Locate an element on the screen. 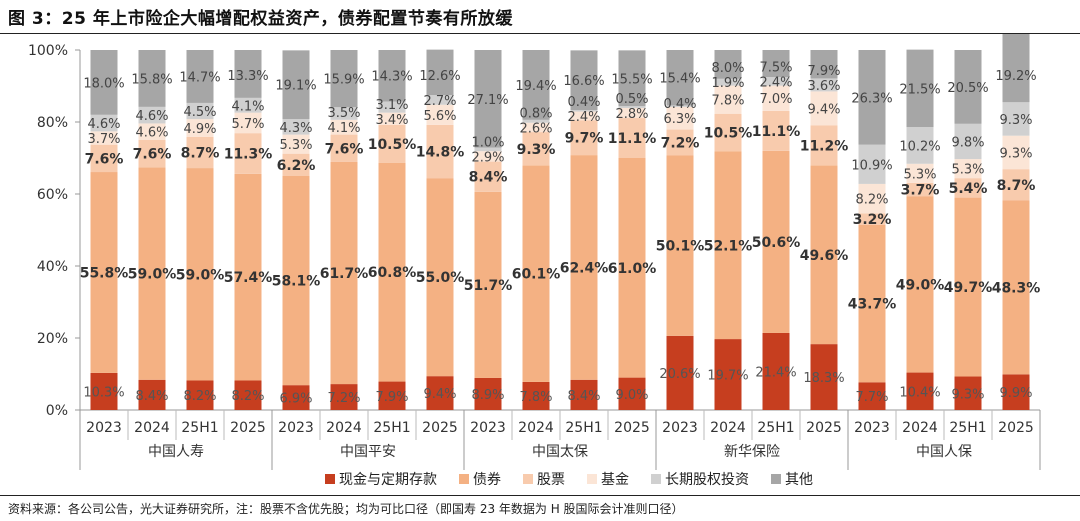 The width and height of the screenshot is (1080, 521). data-label-cash: 9.4% is located at coordinates (439, 394).